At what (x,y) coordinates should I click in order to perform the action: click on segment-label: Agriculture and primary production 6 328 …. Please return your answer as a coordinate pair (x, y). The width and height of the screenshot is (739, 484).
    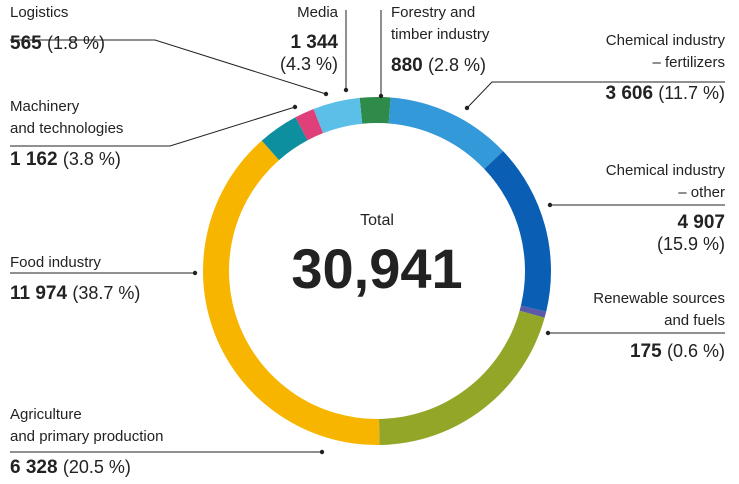
    Looking at the image, I should click on (86, 441).